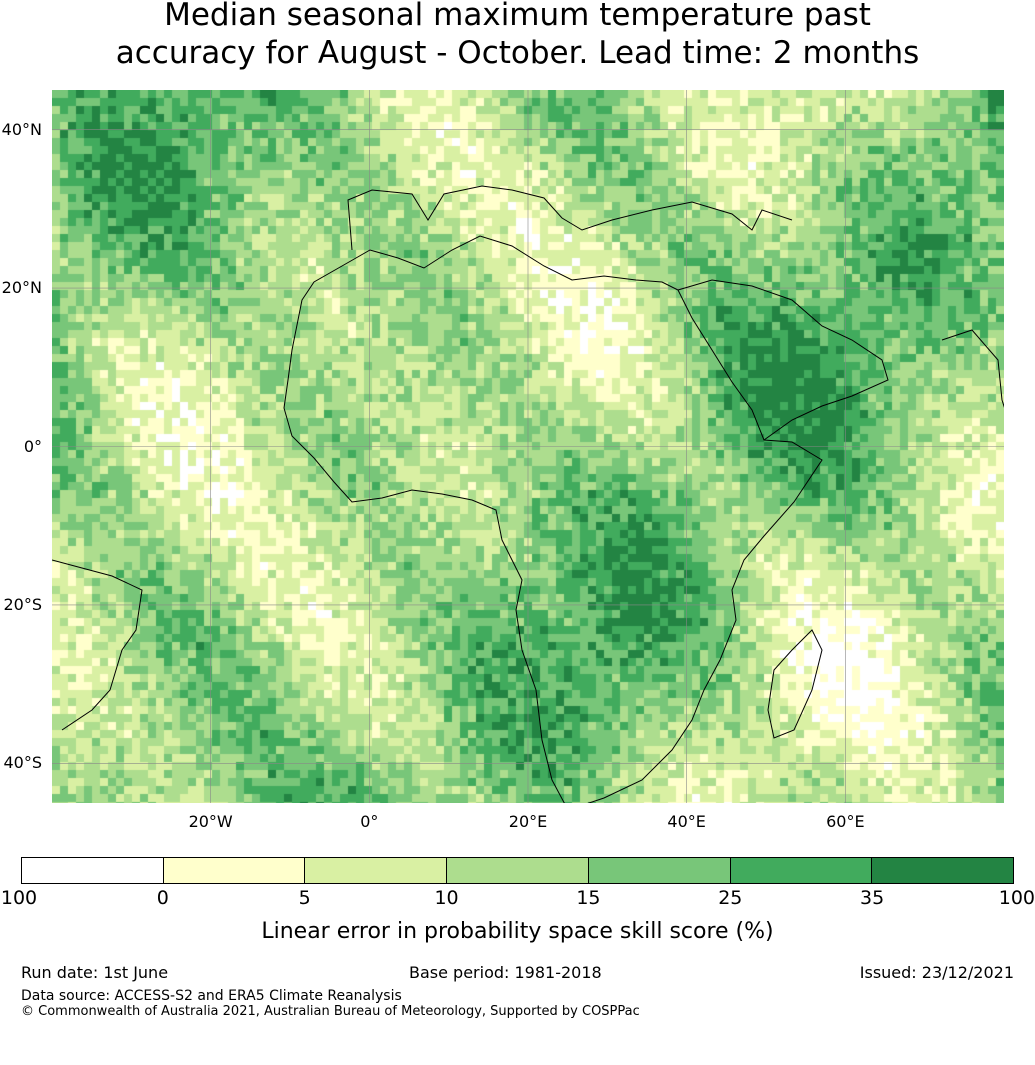 Image resolution: width=1035 pixels, height=1065 pixels. Describe the element at coordinates (97, 645) in the screenshot. I see `coastline-south-america` at that location.